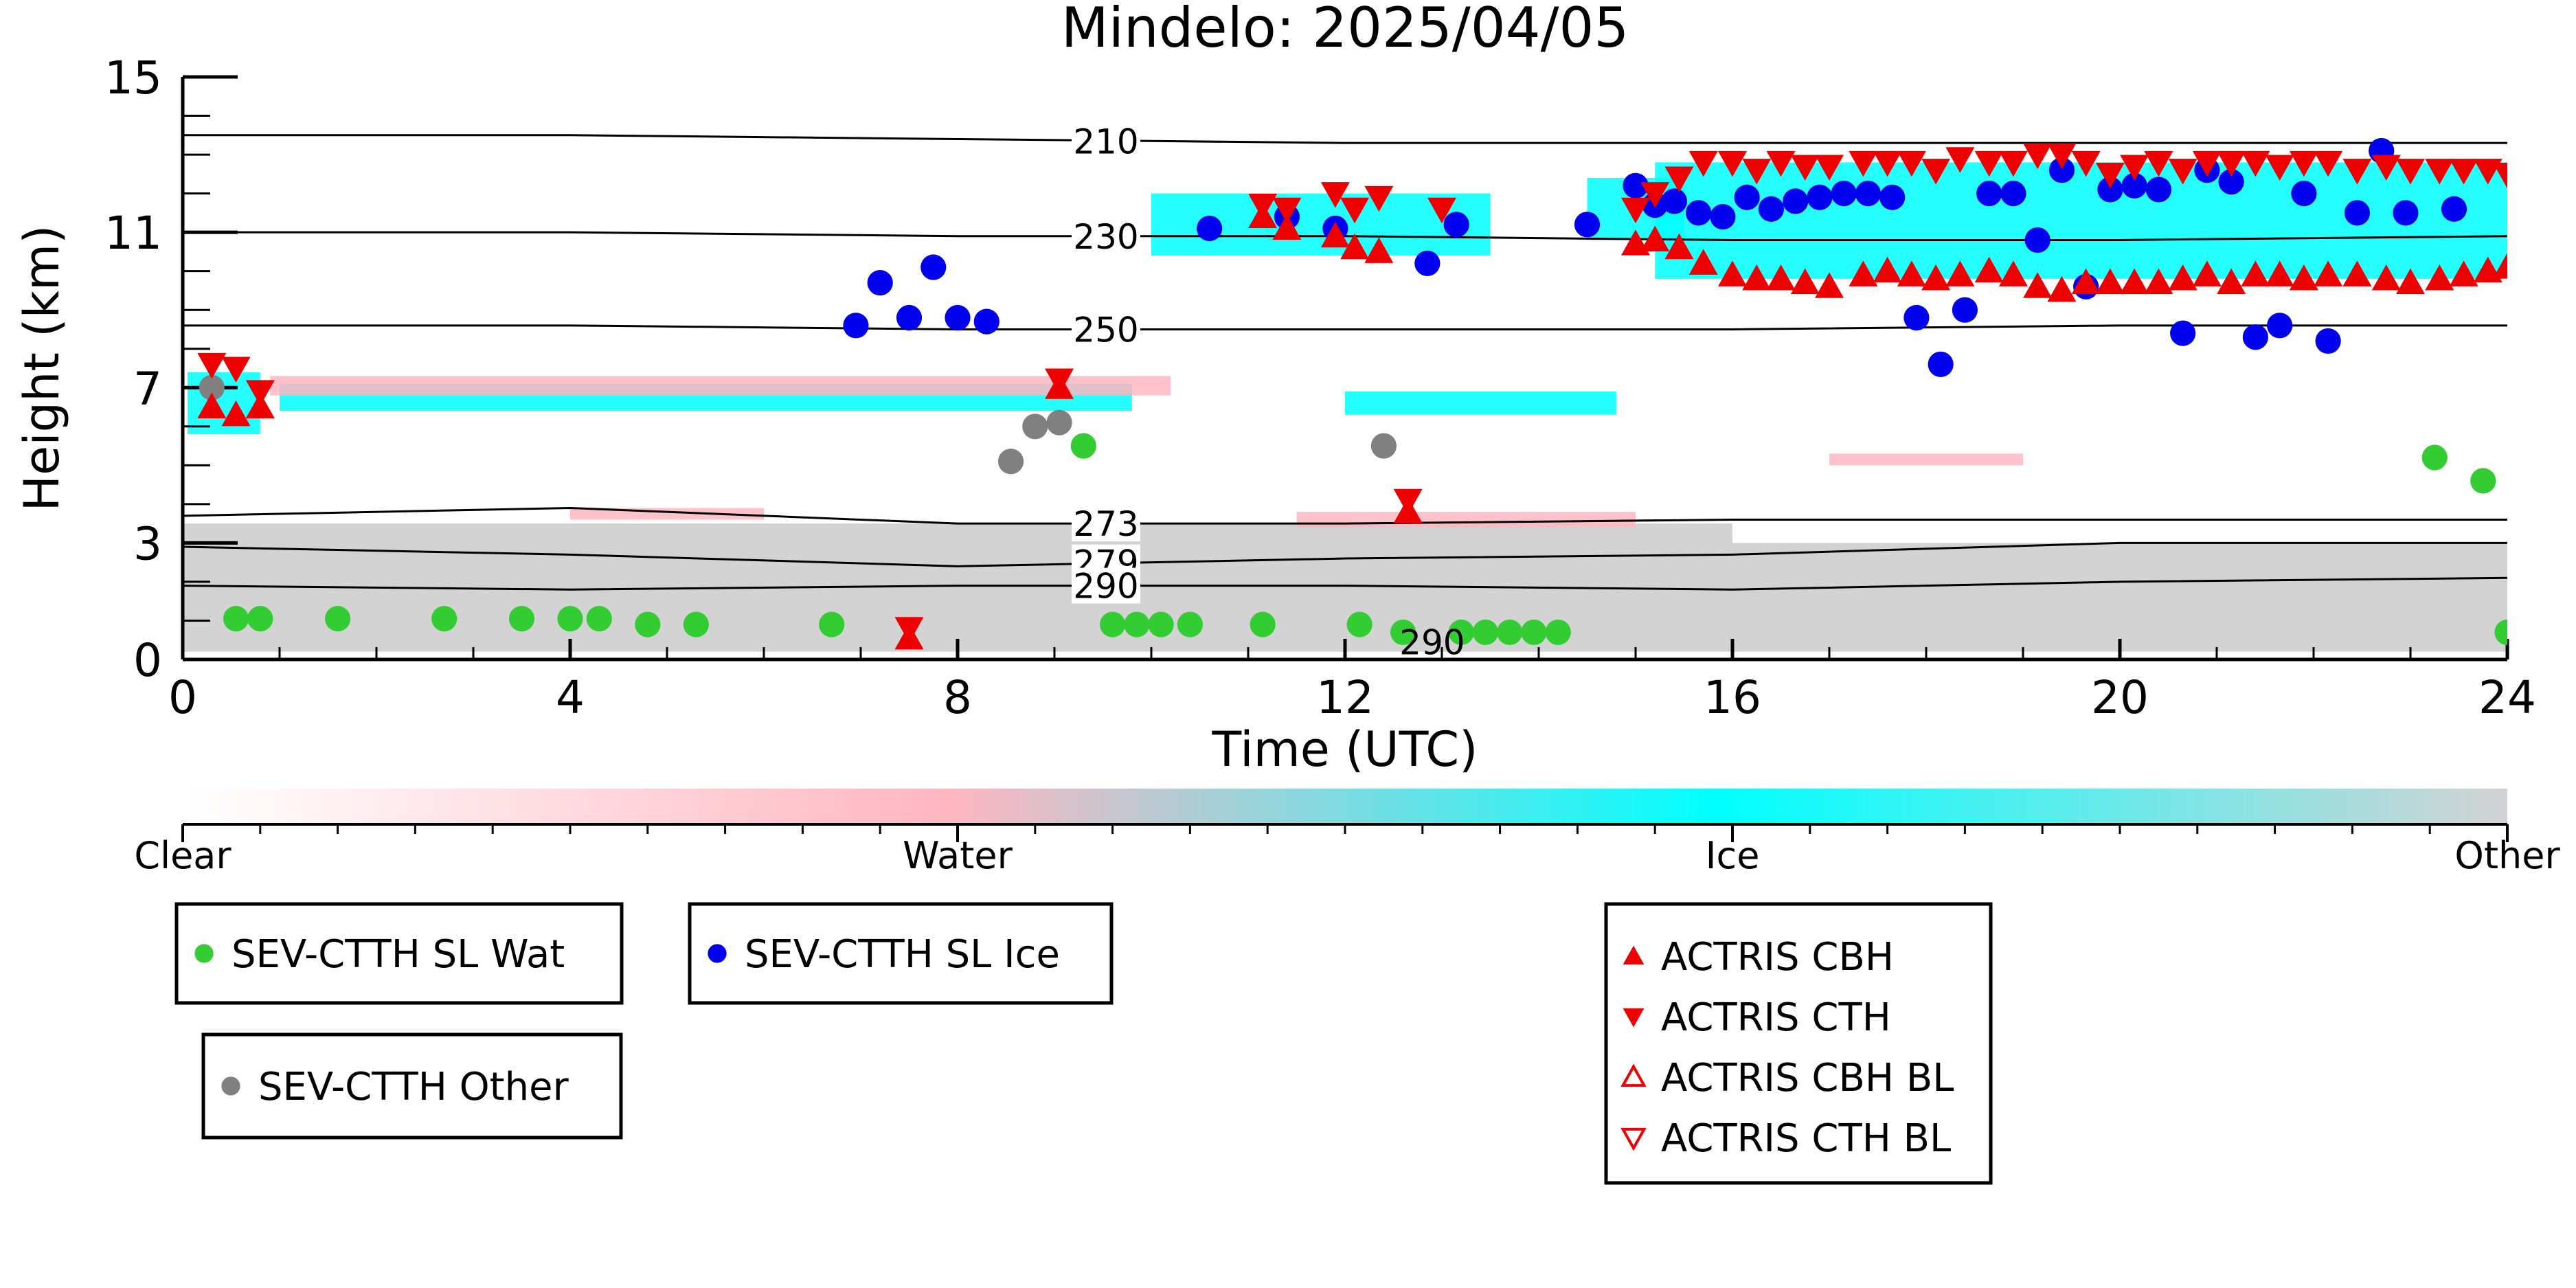 The width and height of the screenshot is (2576, 1288). I want to click on colorbar: Clear Water Ice Other, so click(1347, 833).